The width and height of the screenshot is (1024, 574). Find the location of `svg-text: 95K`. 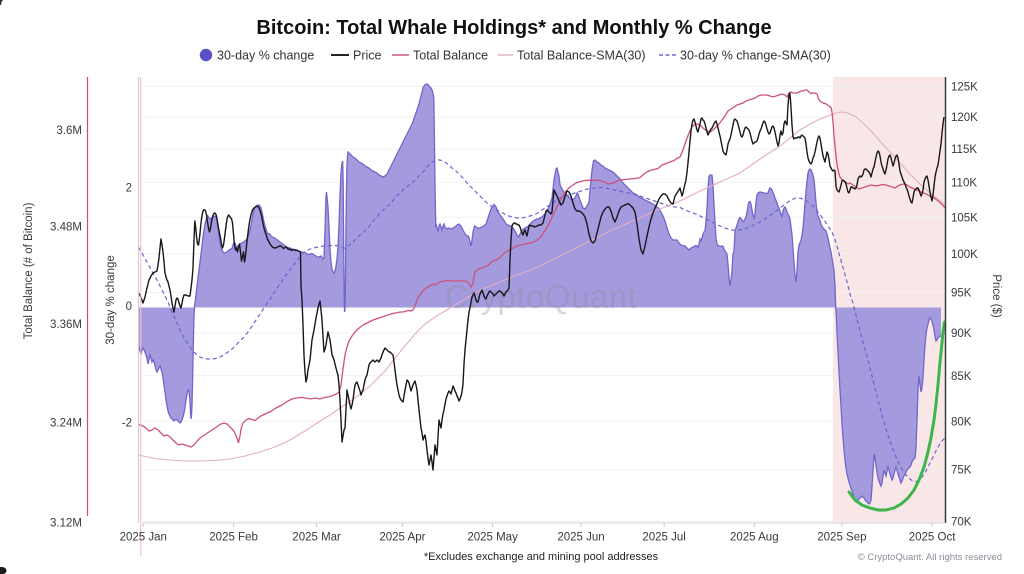

svg-text: 95K is located at coordinates (961, 293).